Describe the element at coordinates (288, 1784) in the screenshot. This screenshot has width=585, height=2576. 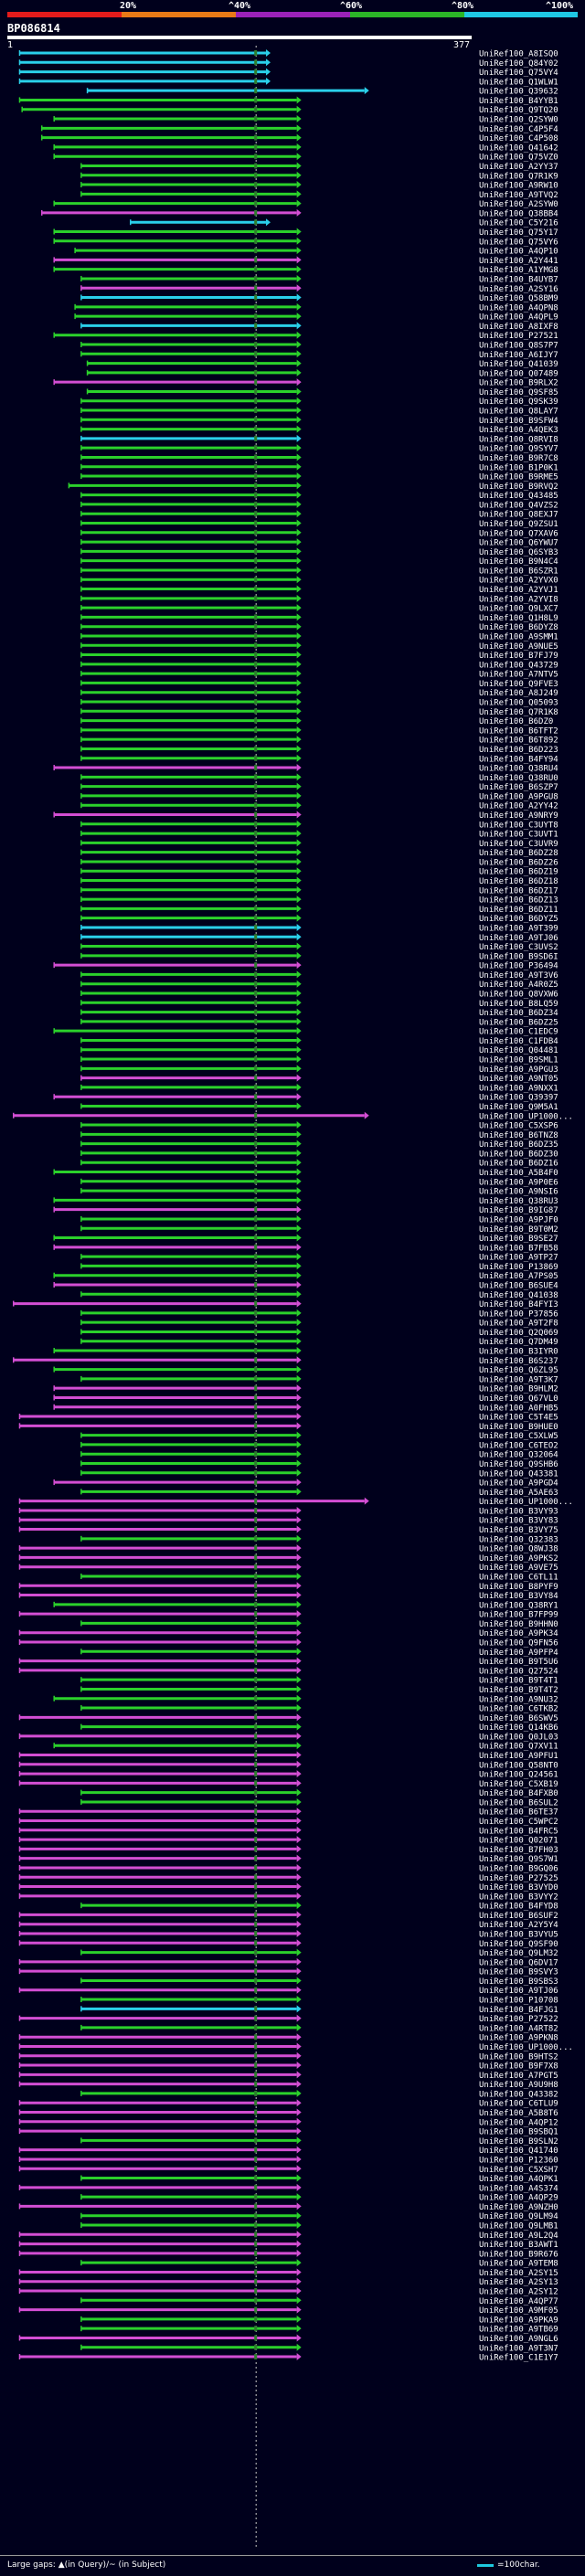
I see `hit-row: UniRef100_C5XB19` at that location.